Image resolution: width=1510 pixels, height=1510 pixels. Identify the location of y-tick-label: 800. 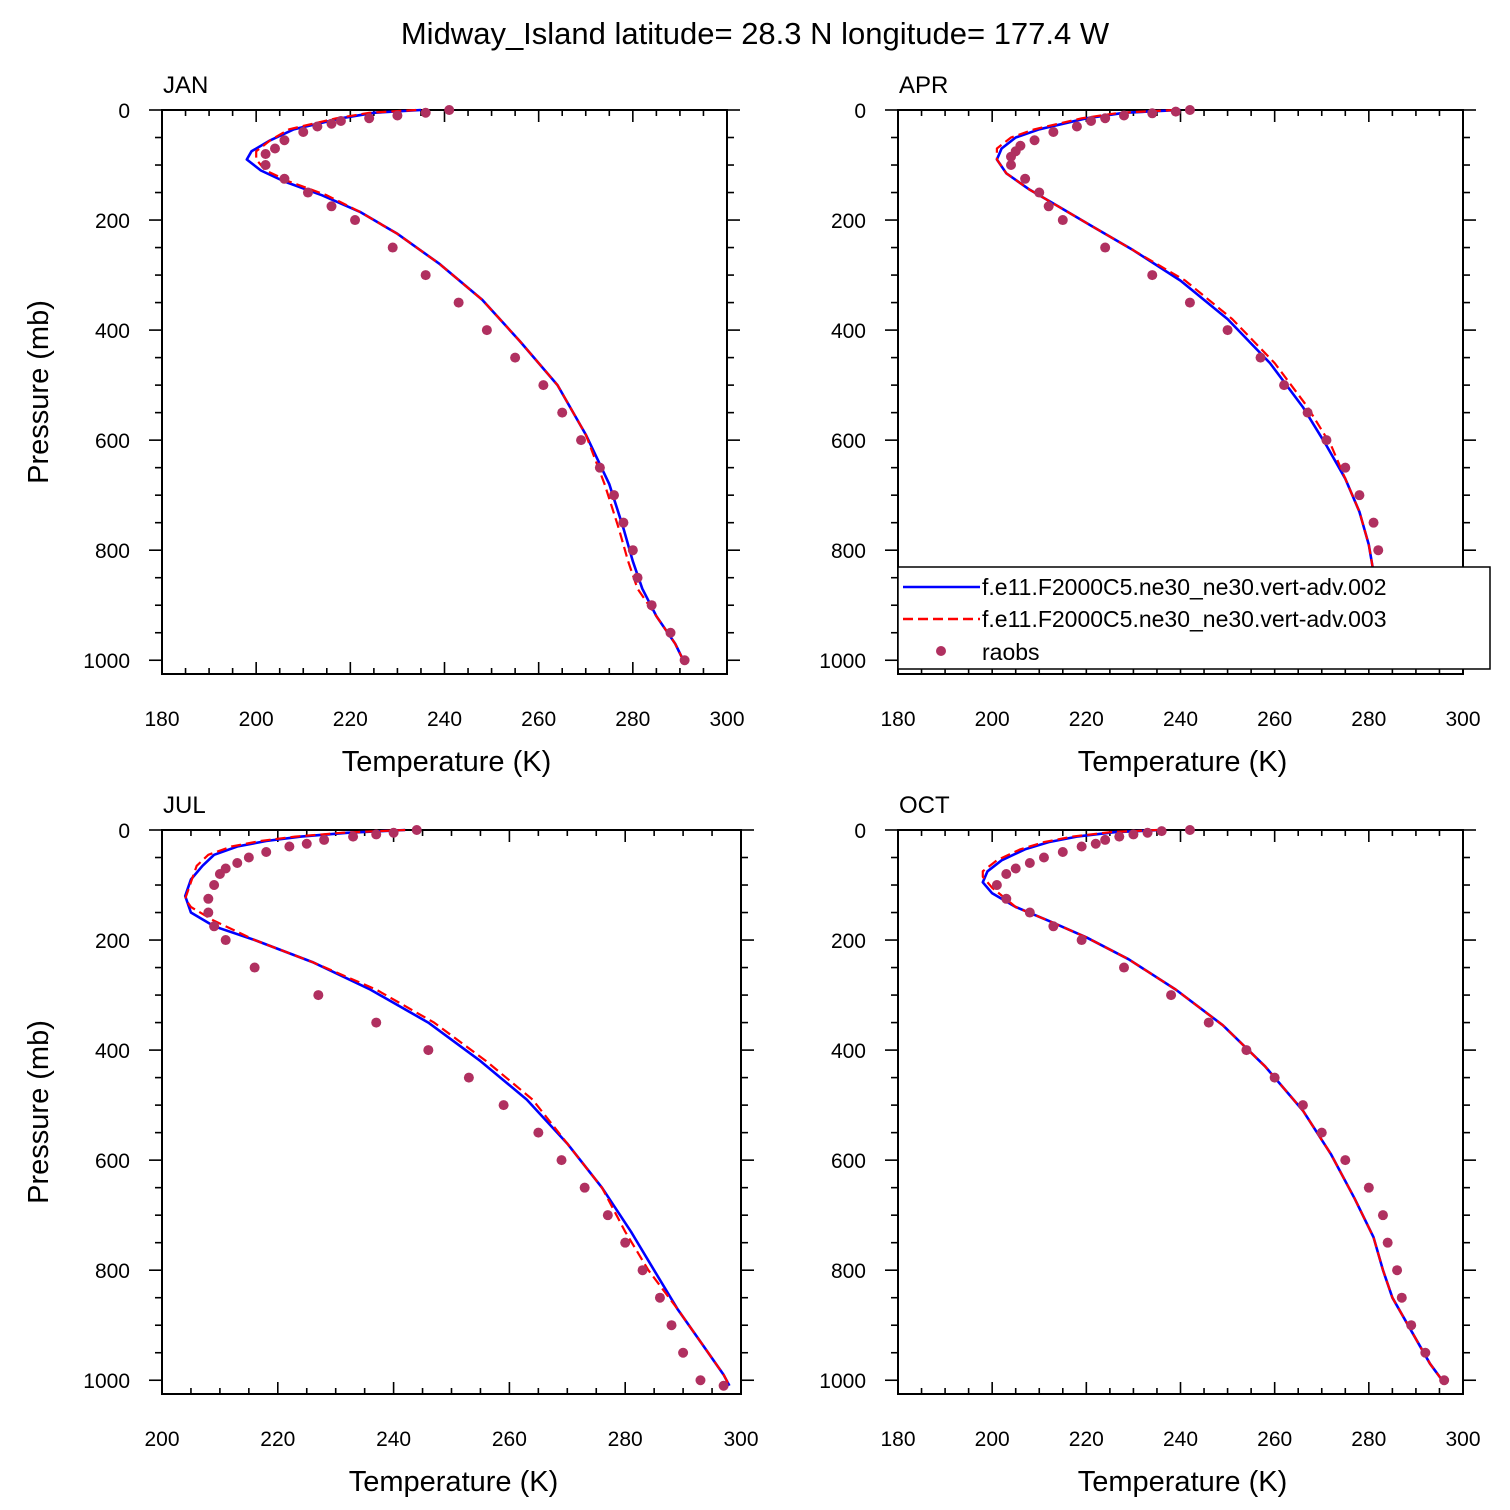
(848, 1271).